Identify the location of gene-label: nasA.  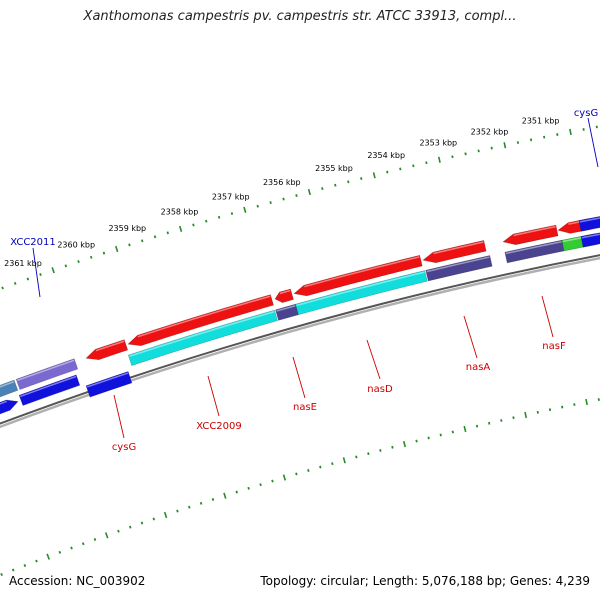
(478, 367).